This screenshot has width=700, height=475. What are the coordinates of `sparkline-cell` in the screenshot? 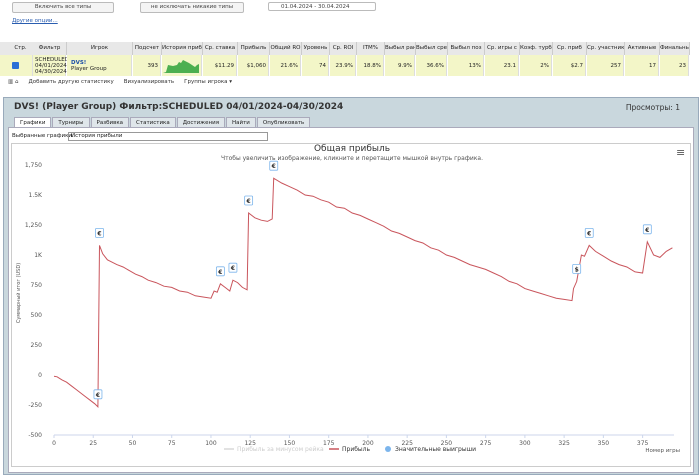 It's located at (182, 65).